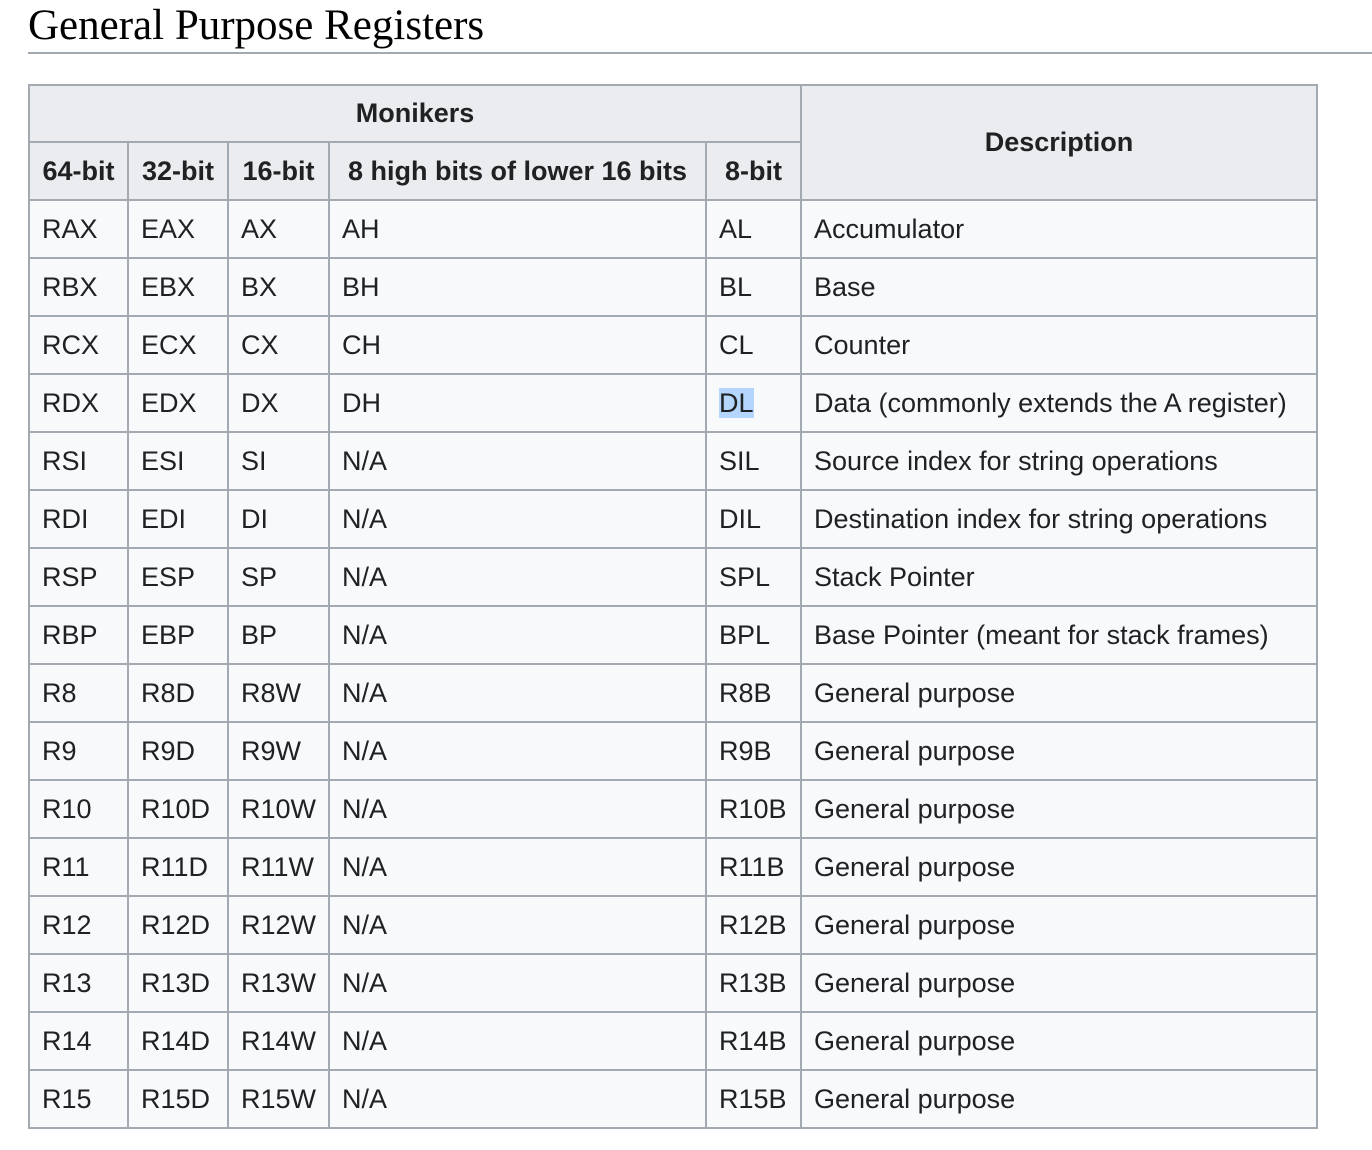 This screenshot has width=1372, height=1150. I want to click on cell-8bit: R14B, so click(754, 1041).